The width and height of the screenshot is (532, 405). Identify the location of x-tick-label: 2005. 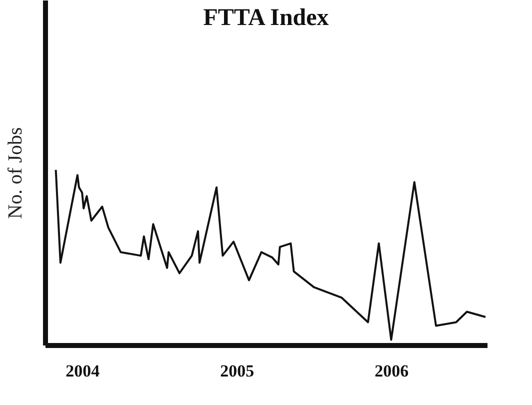
(237, 371).